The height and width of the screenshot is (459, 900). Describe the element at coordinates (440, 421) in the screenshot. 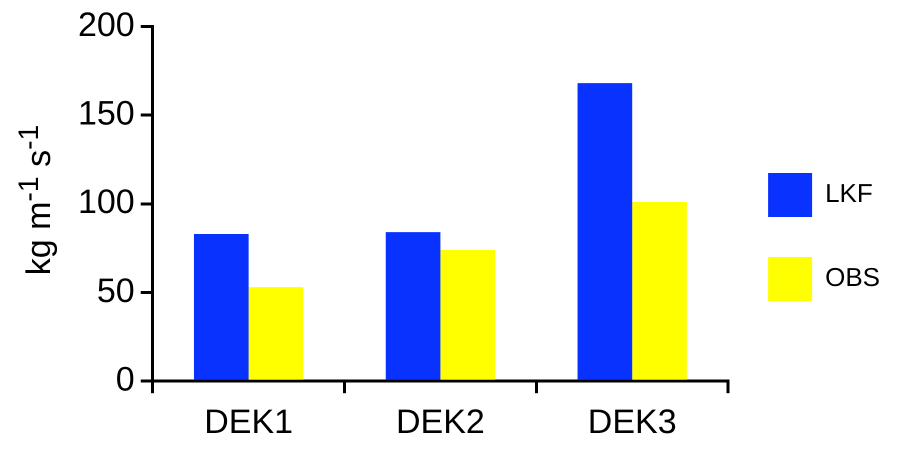

I see `x-tick-label: DEK2` at that location.